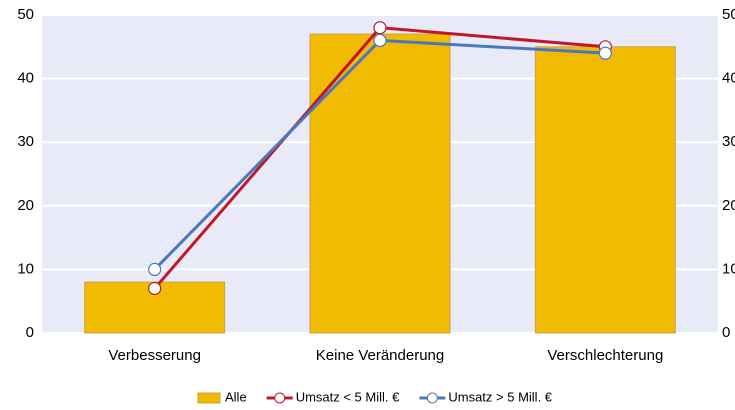  Describe the element at coordinates (25, 78) in the screenshot. I see `y-tick-label: 40` at that location.